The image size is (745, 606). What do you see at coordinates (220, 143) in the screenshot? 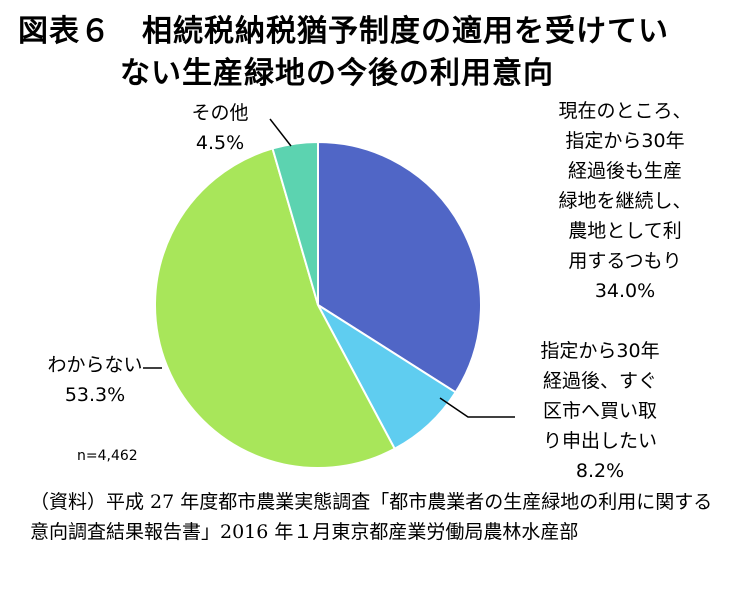
I see `slice-value-other: 4.5%` at bounding box center [220, 143].